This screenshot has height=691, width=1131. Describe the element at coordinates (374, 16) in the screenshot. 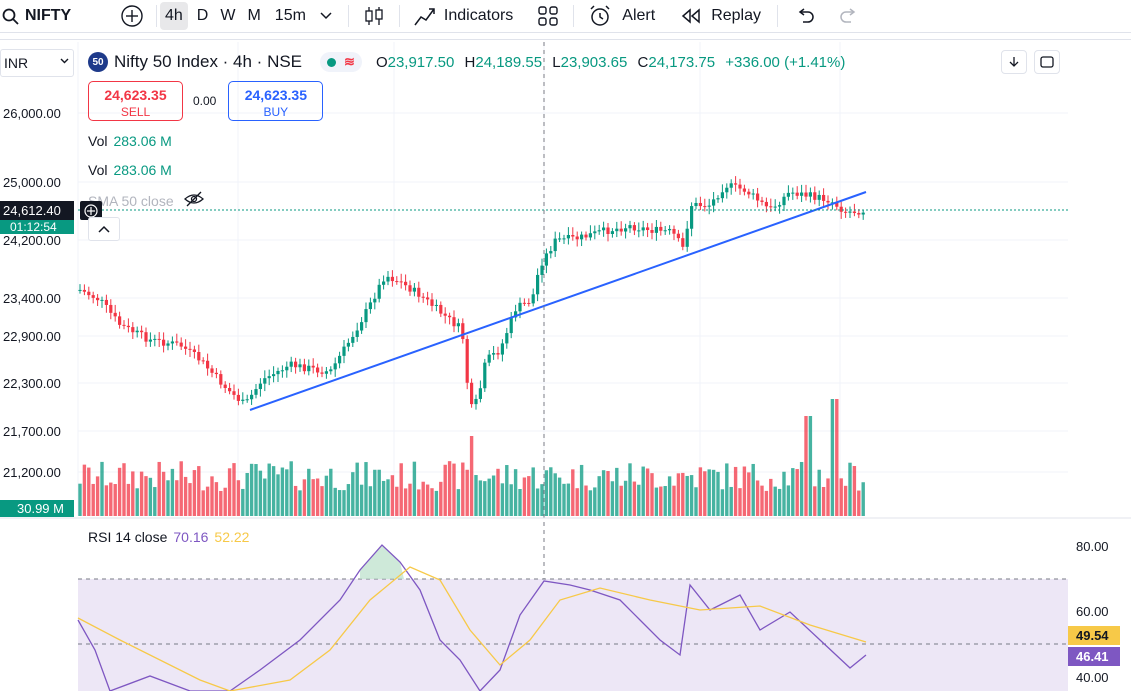

I see `candlestick-type-icon` at that location.